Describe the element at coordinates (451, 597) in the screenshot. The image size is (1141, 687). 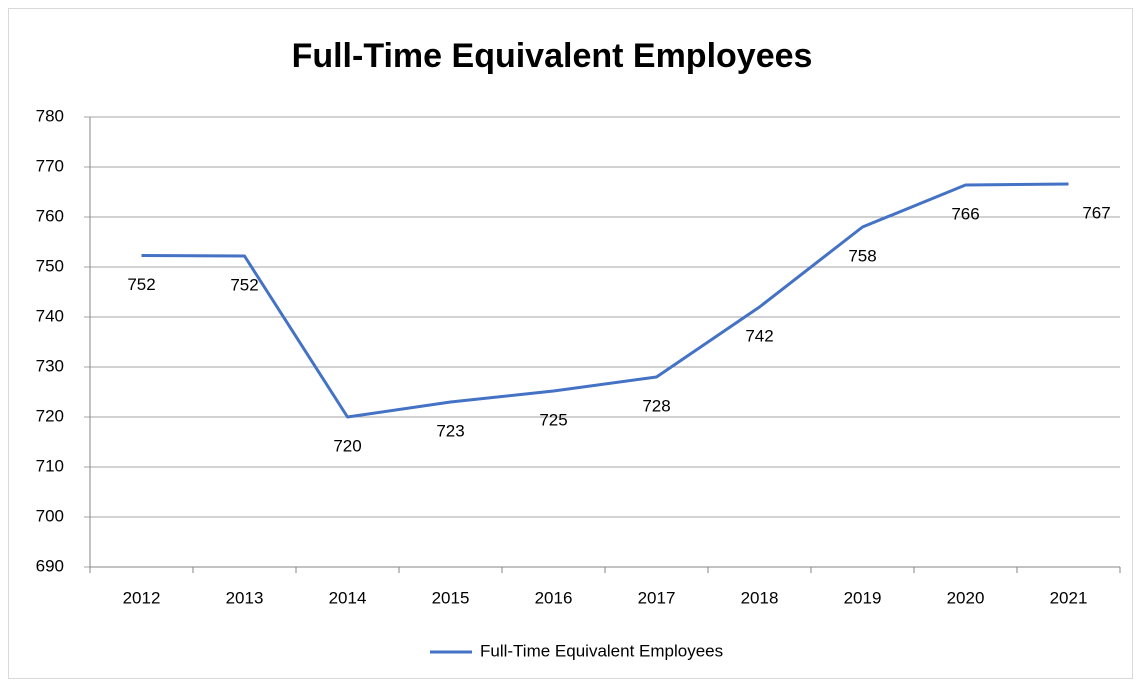
I see `x-tick-label: 2015` at that location.